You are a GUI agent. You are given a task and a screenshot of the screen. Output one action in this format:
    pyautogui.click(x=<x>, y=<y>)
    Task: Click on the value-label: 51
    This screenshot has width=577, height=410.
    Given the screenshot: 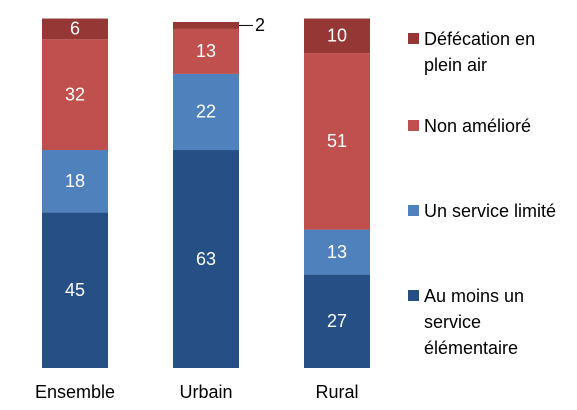 What is the action you would take?
    pyautogui.click(x=337, y=141)
    